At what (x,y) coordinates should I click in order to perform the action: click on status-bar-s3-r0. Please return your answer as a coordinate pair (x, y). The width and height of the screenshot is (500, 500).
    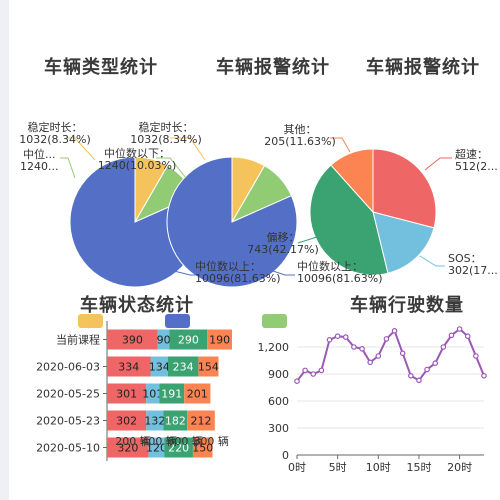
    Looking at the image, I should click on (219, 339).